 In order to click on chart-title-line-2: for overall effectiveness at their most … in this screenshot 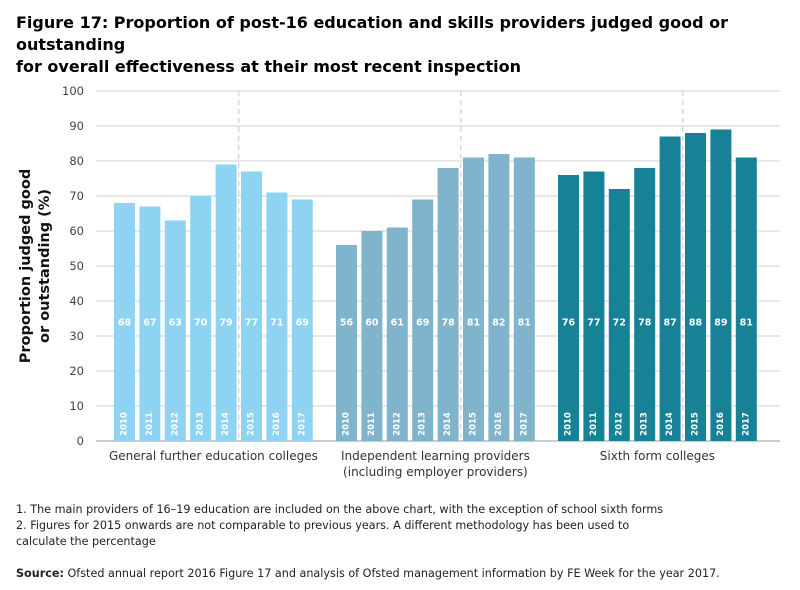, I will do `click(268, 66)`.